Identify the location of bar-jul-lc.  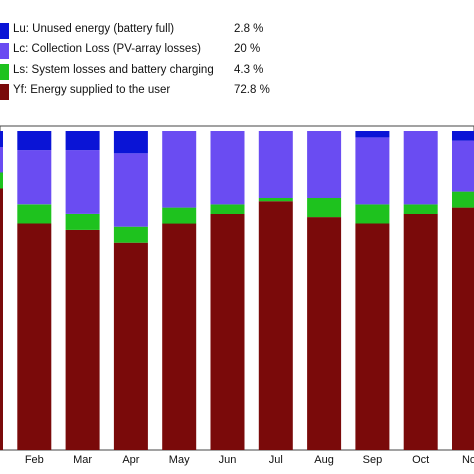
(275, 164).